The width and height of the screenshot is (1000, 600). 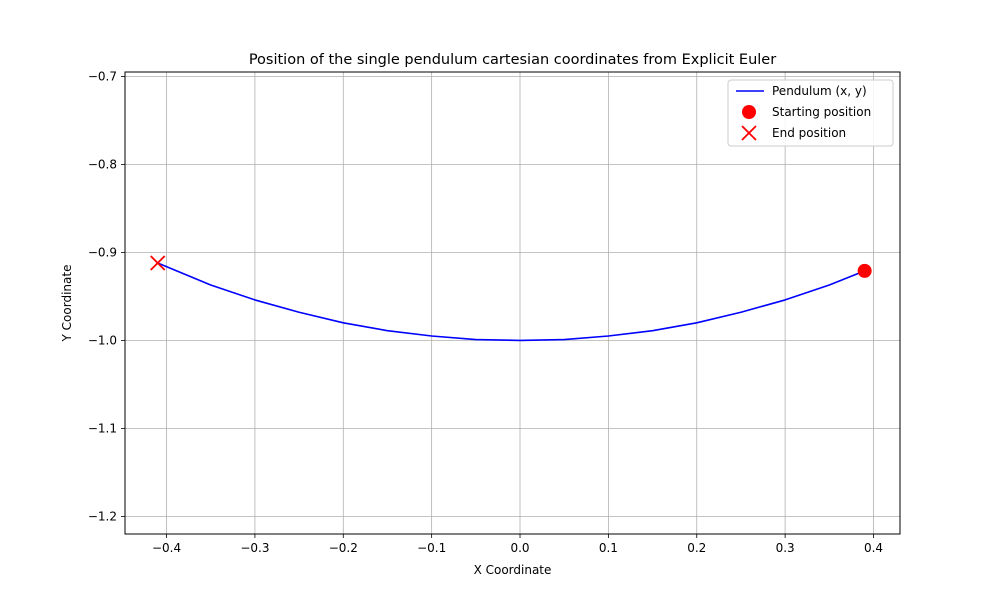 What do you see at coordinates (873, 548) in the screenshot?
I see `x-tick-label: 0.4` at bounding box center [873, 548].